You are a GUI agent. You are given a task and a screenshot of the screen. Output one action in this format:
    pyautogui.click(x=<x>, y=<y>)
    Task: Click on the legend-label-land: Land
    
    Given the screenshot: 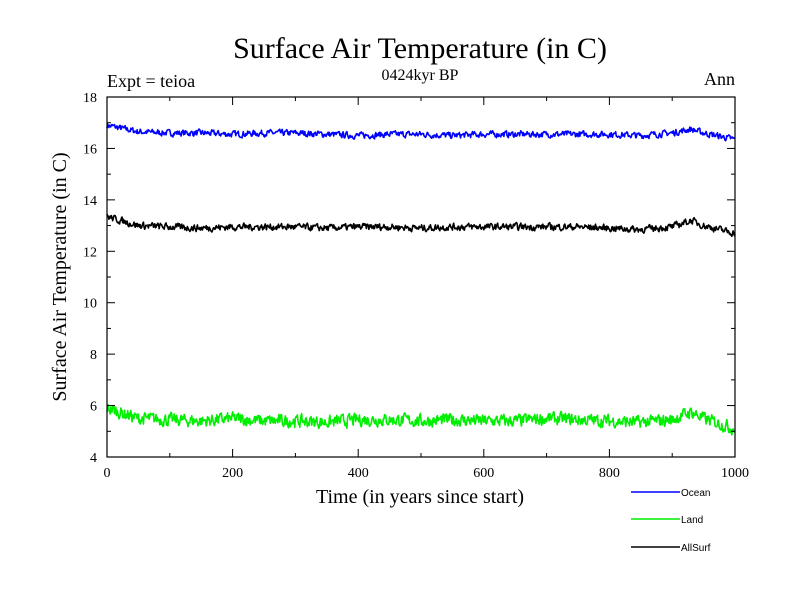 What is the action you would take?
    pyautogui.click(x=692, y=520)
    